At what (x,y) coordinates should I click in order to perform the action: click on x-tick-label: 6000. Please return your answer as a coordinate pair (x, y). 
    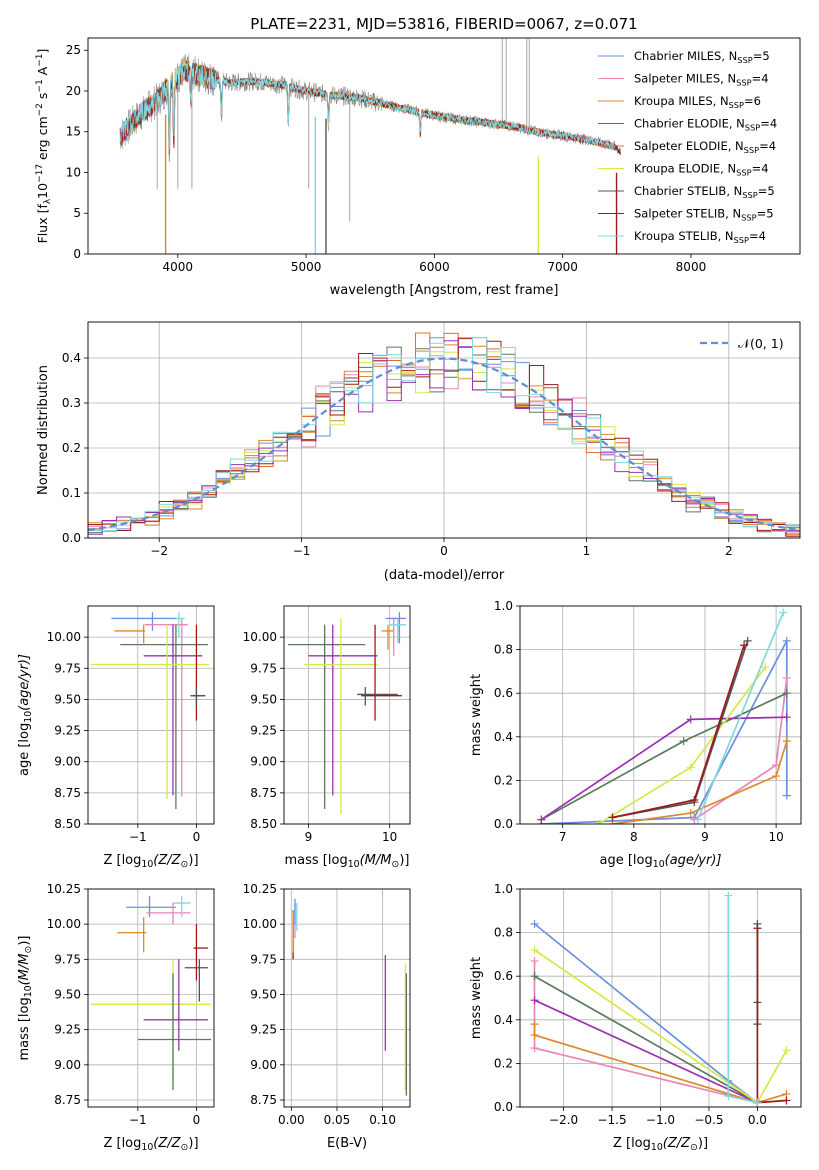
    Looking at the image, I should click on (434, 267).